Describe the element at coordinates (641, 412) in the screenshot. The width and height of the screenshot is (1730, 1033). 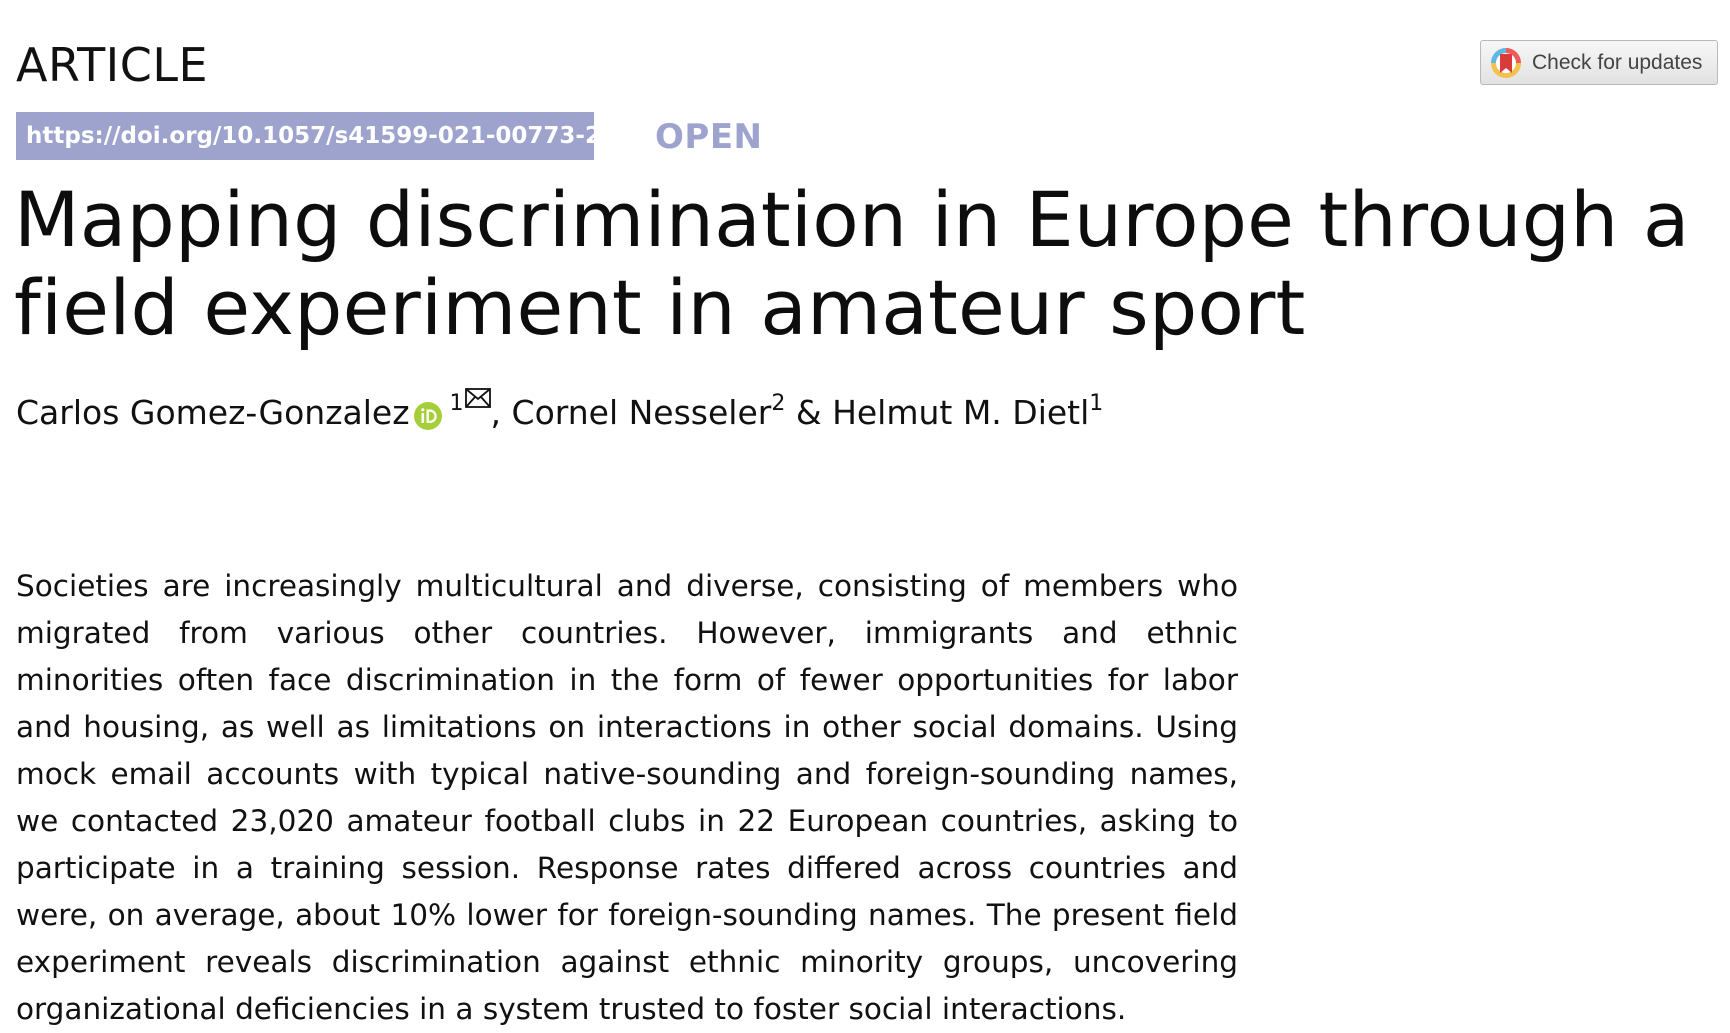
I see `author-name: Cornel Nesseler` at that location.